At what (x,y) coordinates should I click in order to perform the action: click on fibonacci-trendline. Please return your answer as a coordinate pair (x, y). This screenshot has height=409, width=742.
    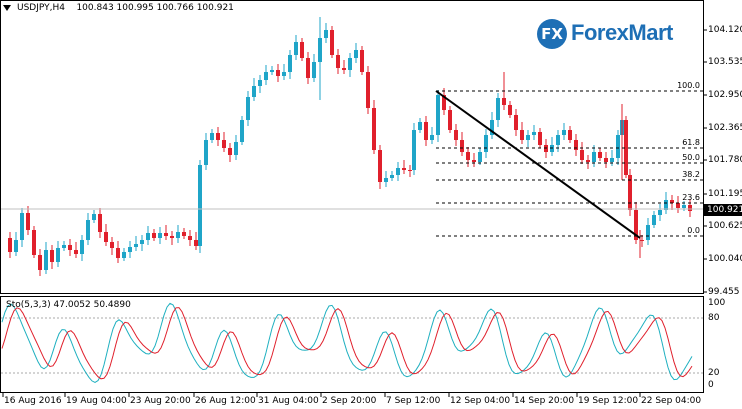
    Looking at the image, I should click on (538, 164).